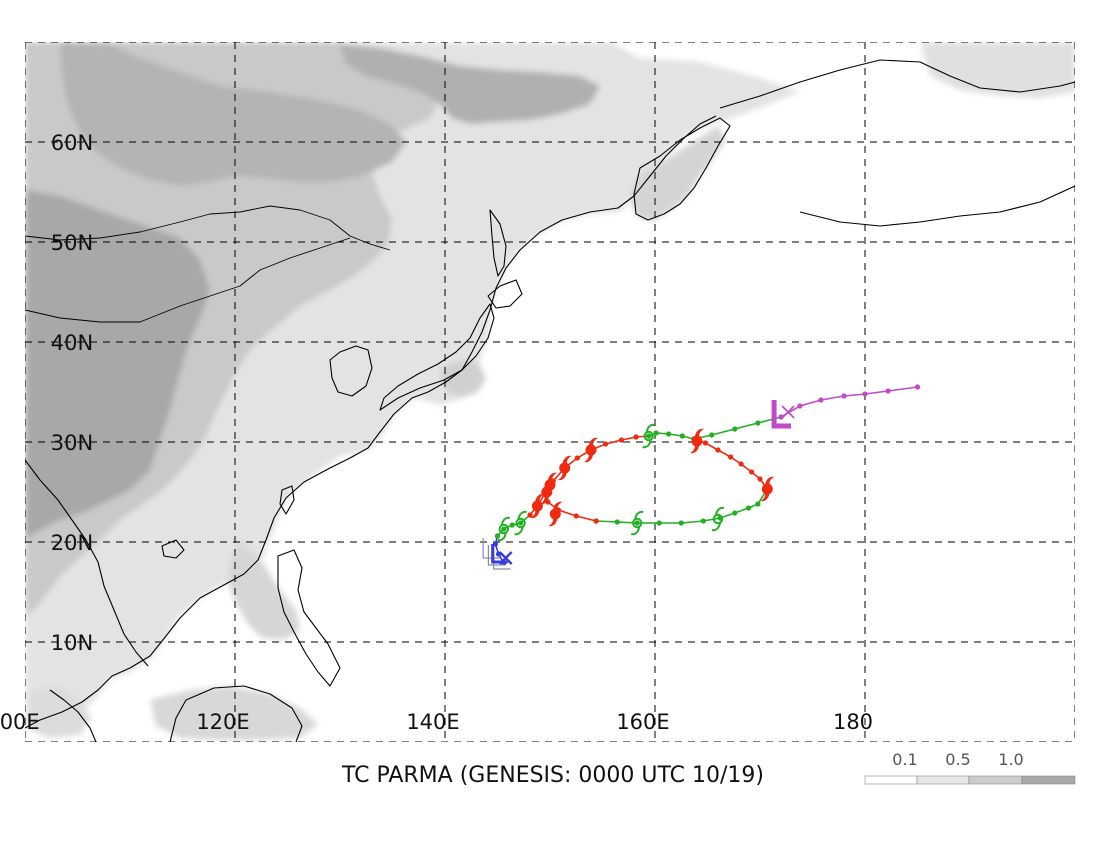 The image size is (1100, 850). I want to click on coastline-alaska, so click(937, 206).